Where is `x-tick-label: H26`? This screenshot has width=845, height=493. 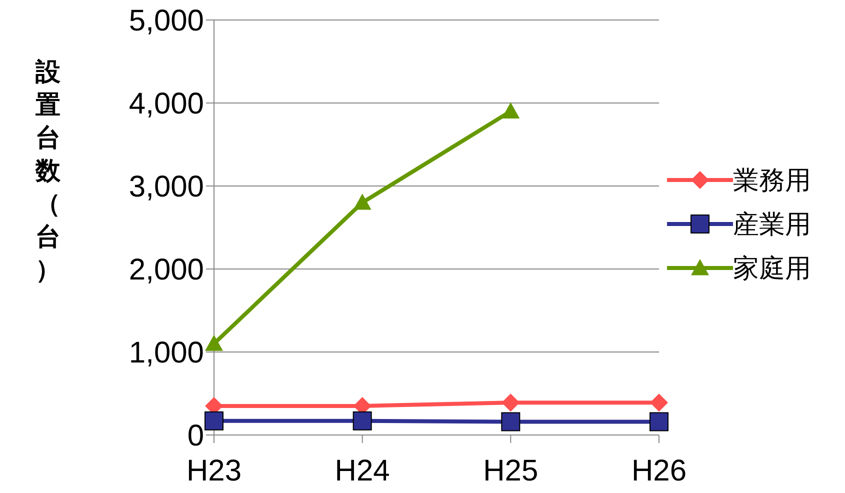 x-tick-label: H26 is located at coordinates (659, 471).